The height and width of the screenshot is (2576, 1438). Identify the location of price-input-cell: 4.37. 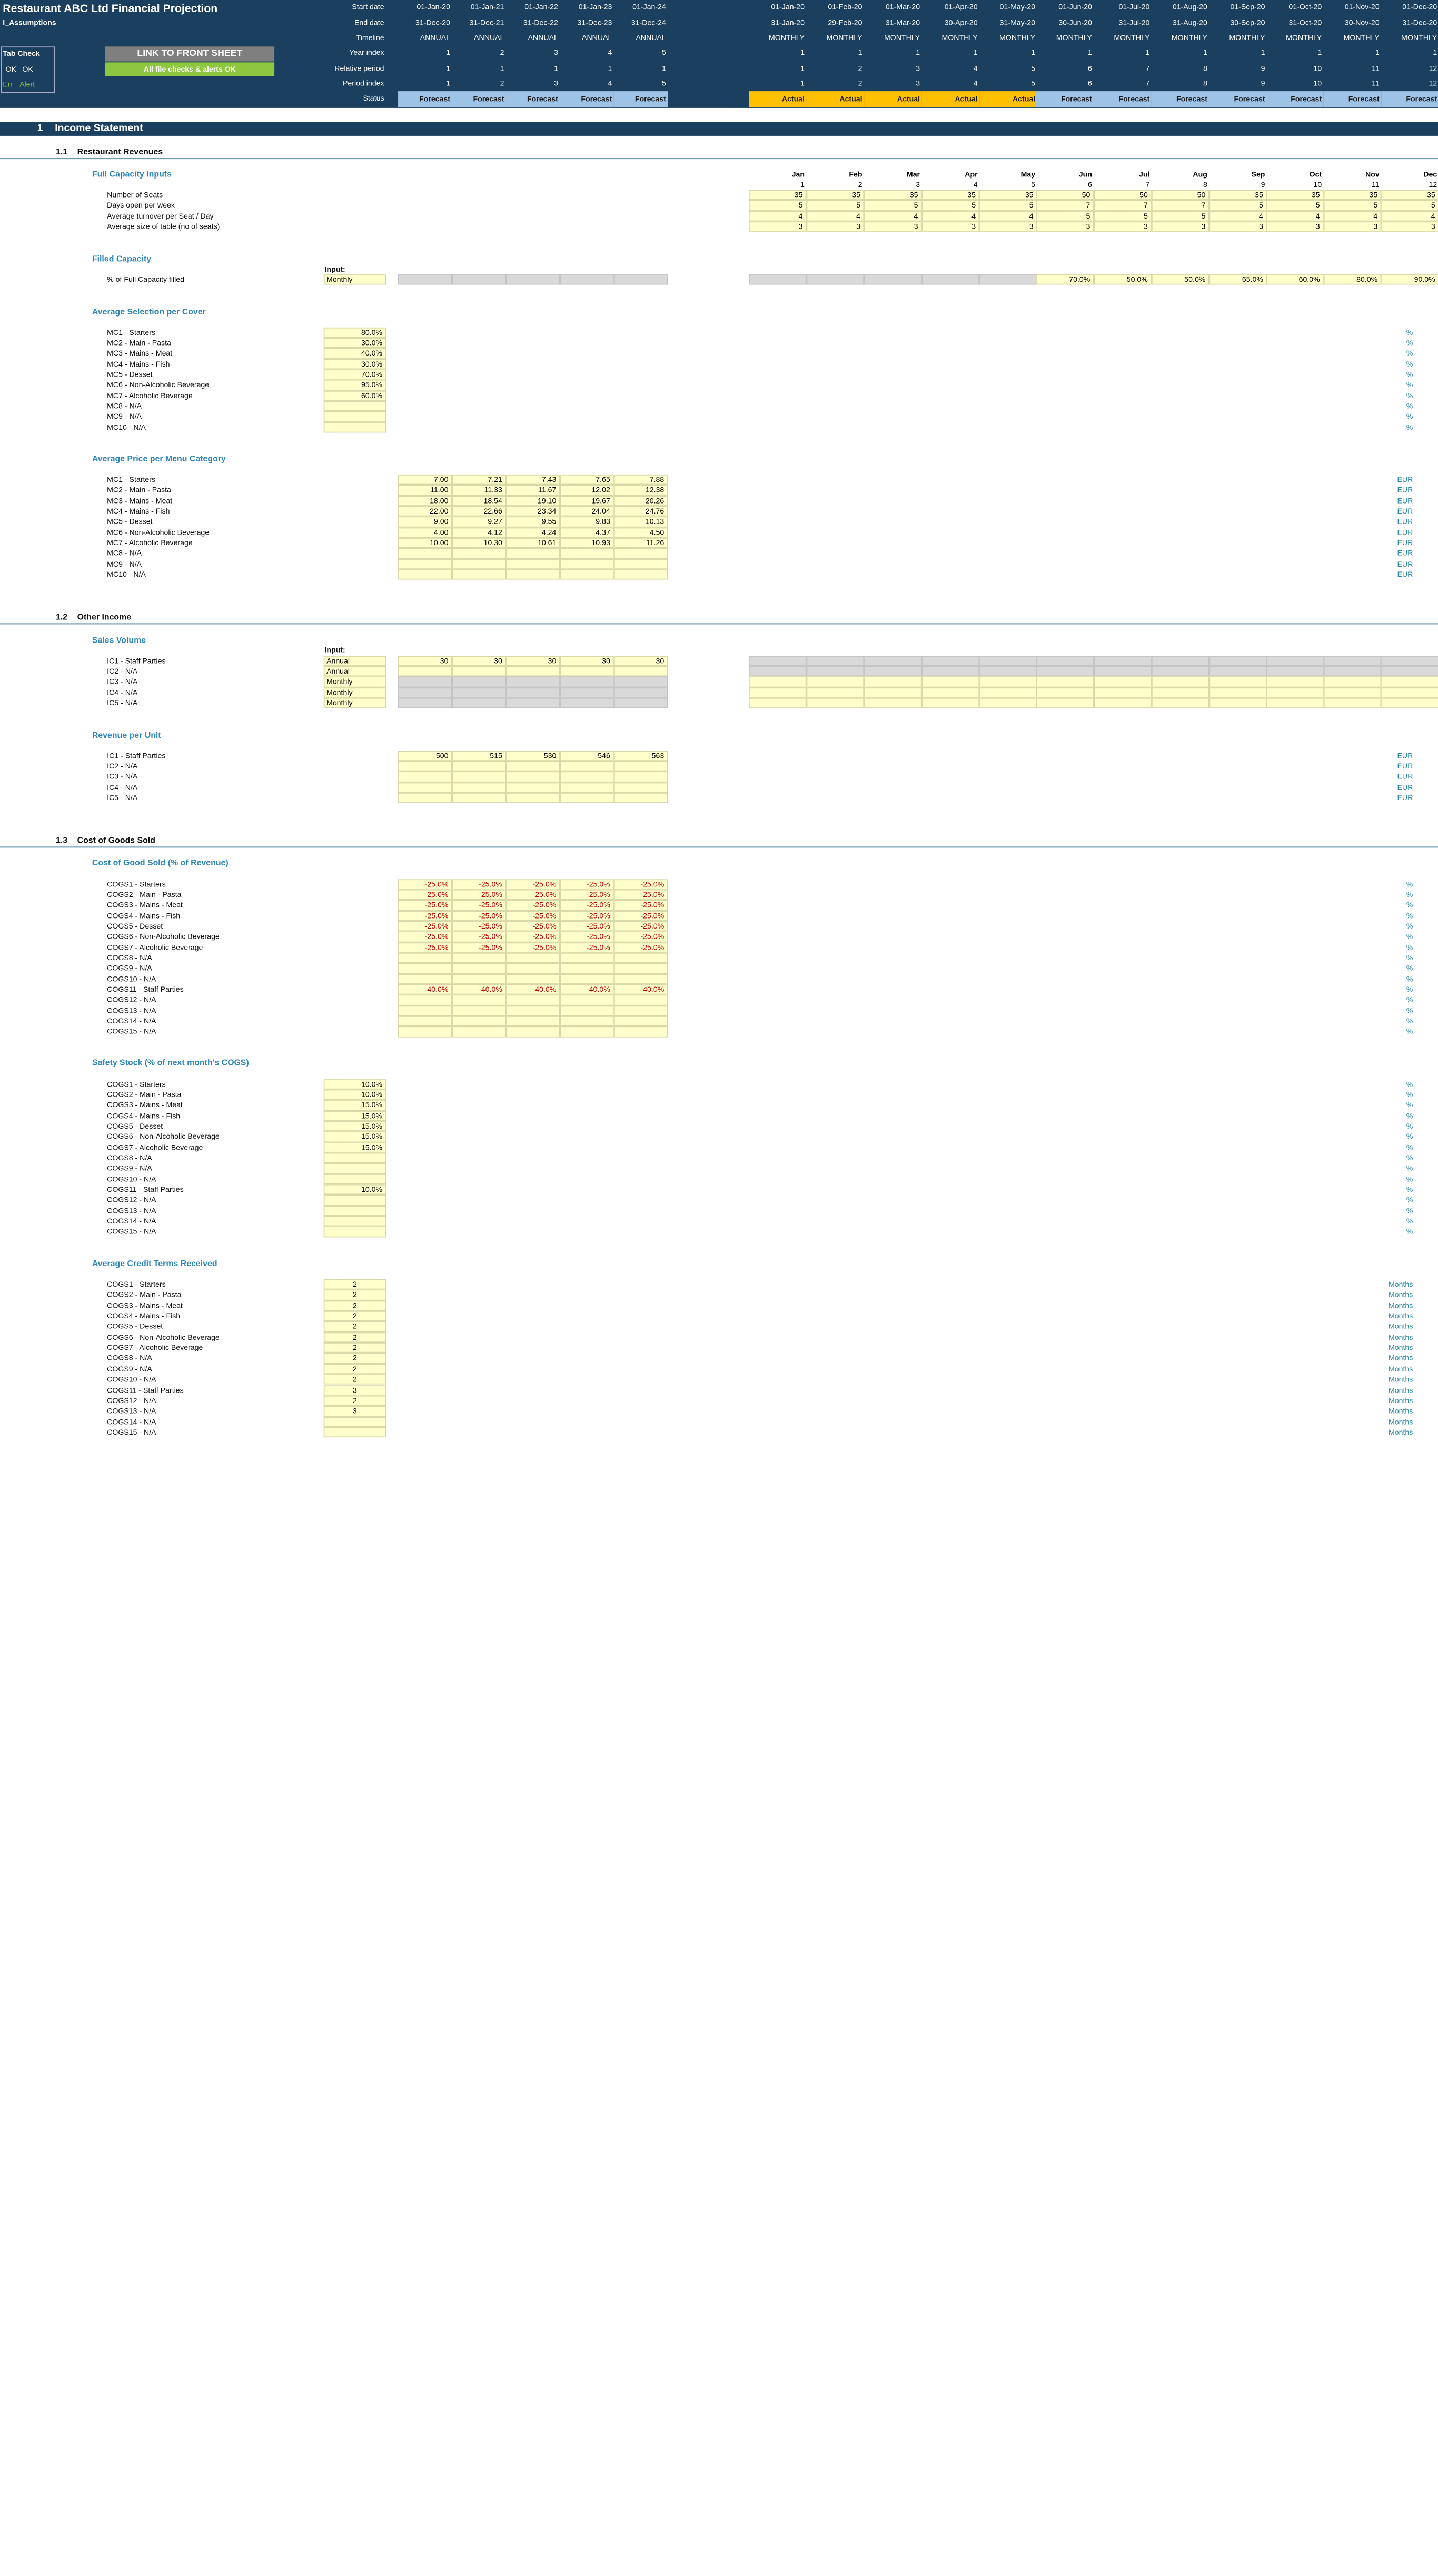
(587, 532).